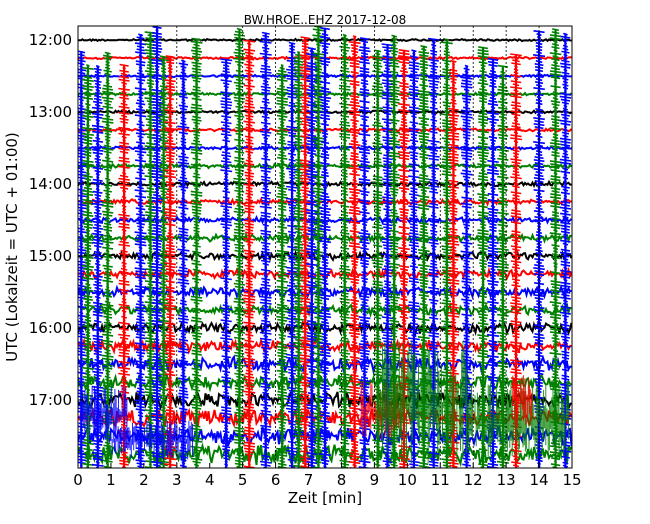 This screenshot has width=650, height=524. Describe the element at coordinates (210, 480) in the screenshot. I see `x-tick-label: 4` at that location.